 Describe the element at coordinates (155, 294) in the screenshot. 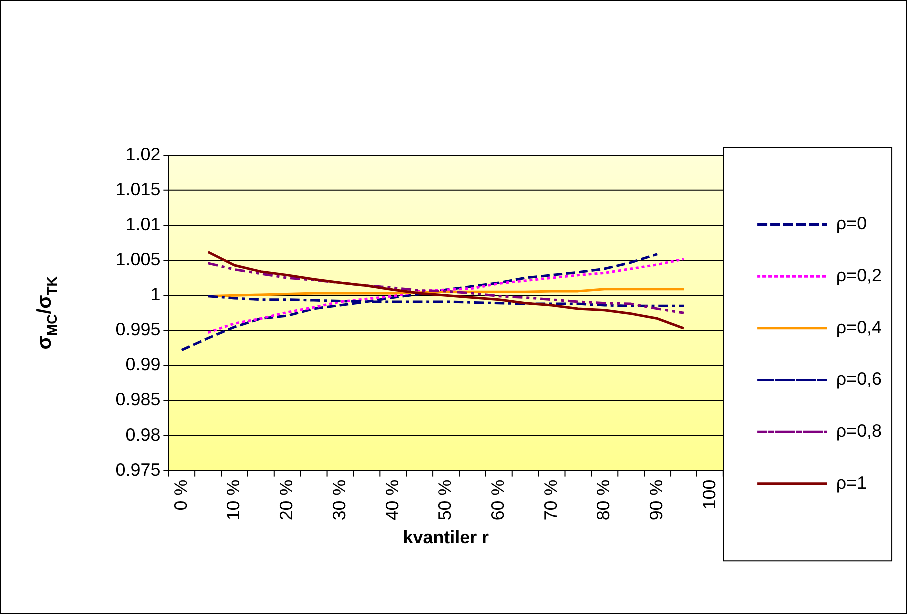

I see `y-tick-label: 1` at that location.